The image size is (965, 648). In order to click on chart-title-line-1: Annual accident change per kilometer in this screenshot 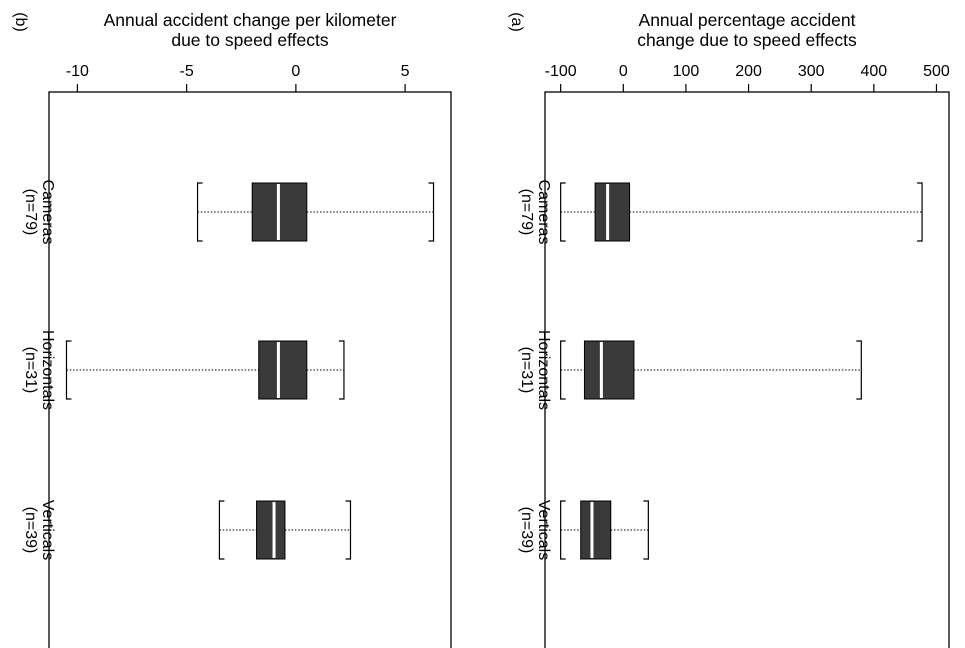, I will do `click(250, 20)`.